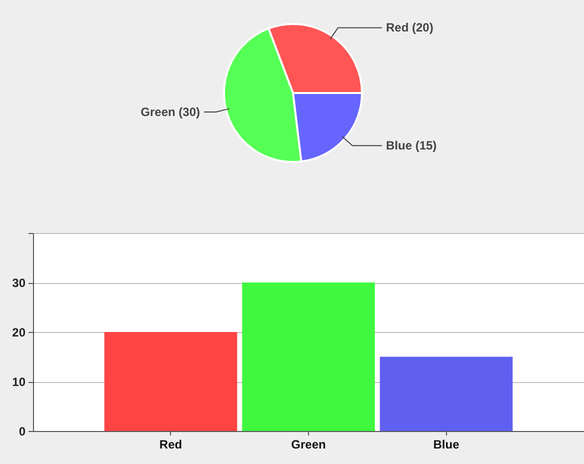  Describe the element at coordinates (411, 145) in the screenshot. I see `slice-label: Blue (15)` at that location.